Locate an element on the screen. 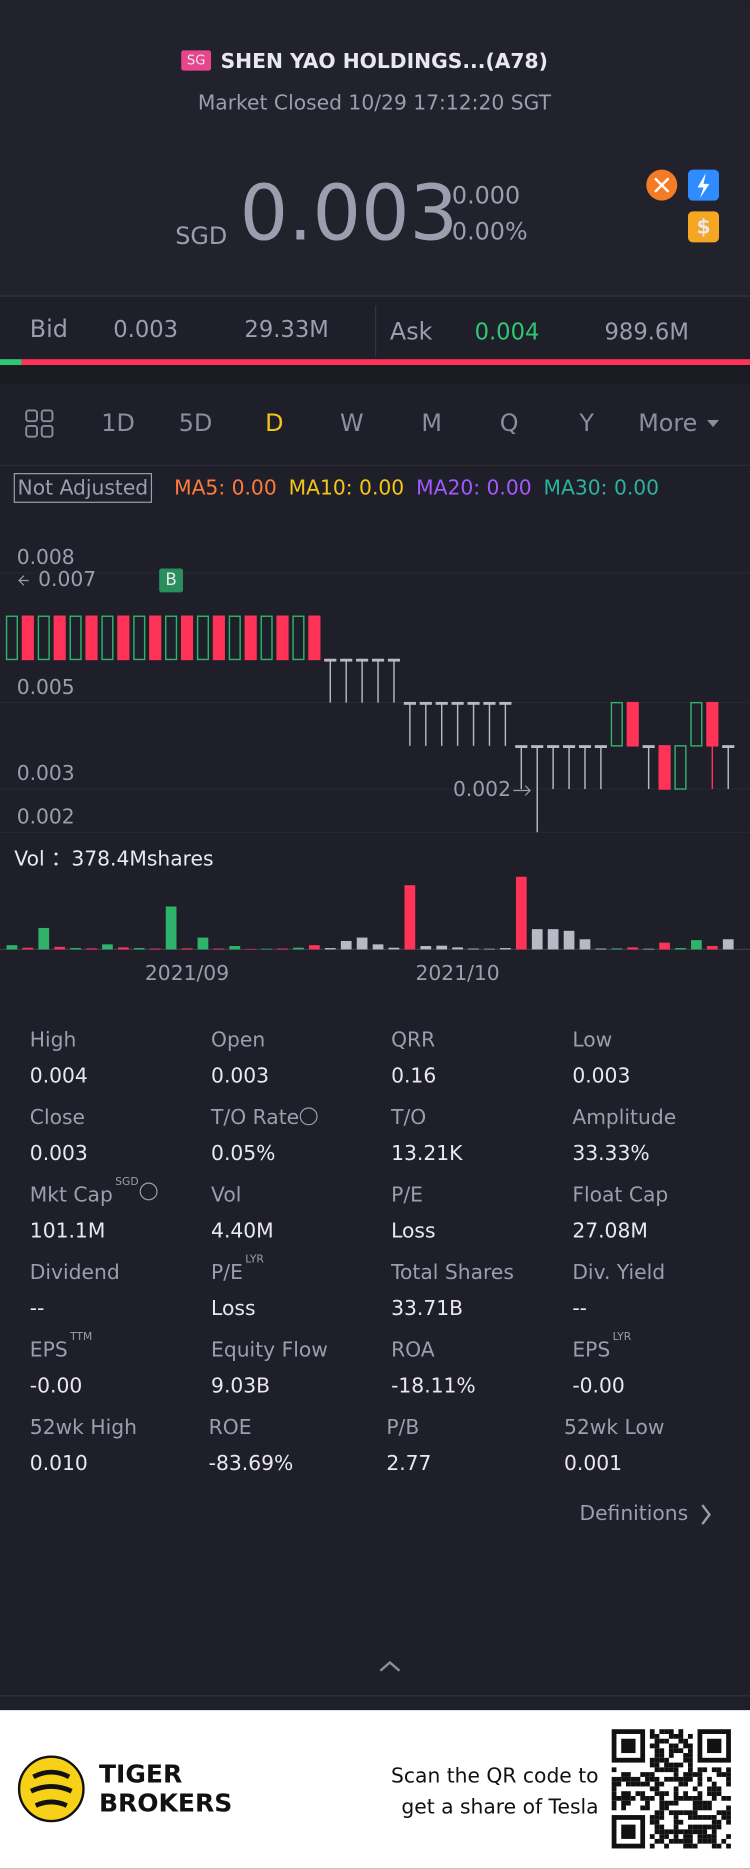  layout-icon is located at coordinates (39, 423).